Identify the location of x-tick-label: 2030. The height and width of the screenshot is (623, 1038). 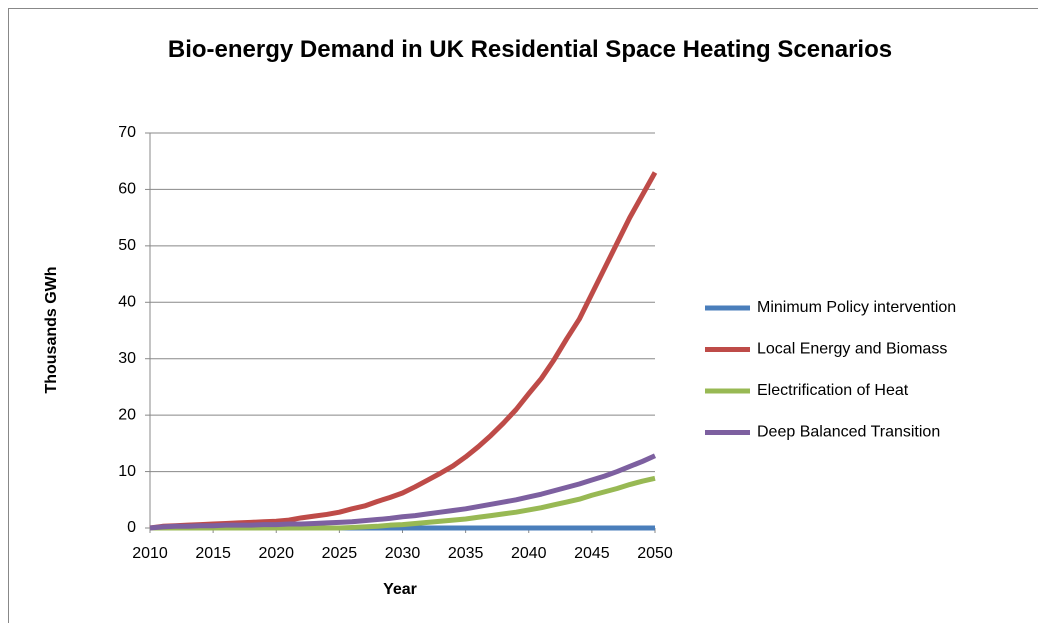
(403, 553).